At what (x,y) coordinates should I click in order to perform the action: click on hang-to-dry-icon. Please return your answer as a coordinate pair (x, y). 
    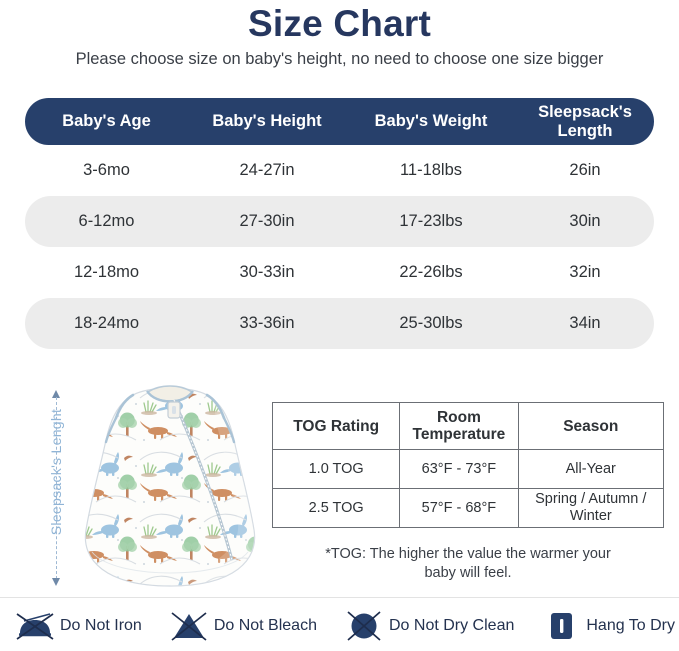
    Looking at the image, I should click on (562, 626).